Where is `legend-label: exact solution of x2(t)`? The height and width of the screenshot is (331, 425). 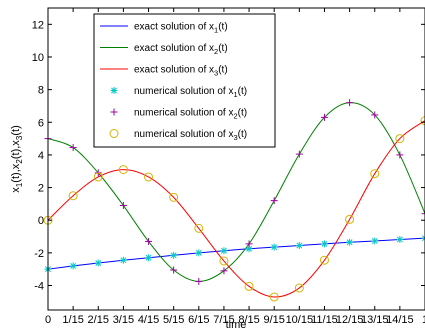 legend-label: exact solution of x2(t) is located at coordinates (181, 49).